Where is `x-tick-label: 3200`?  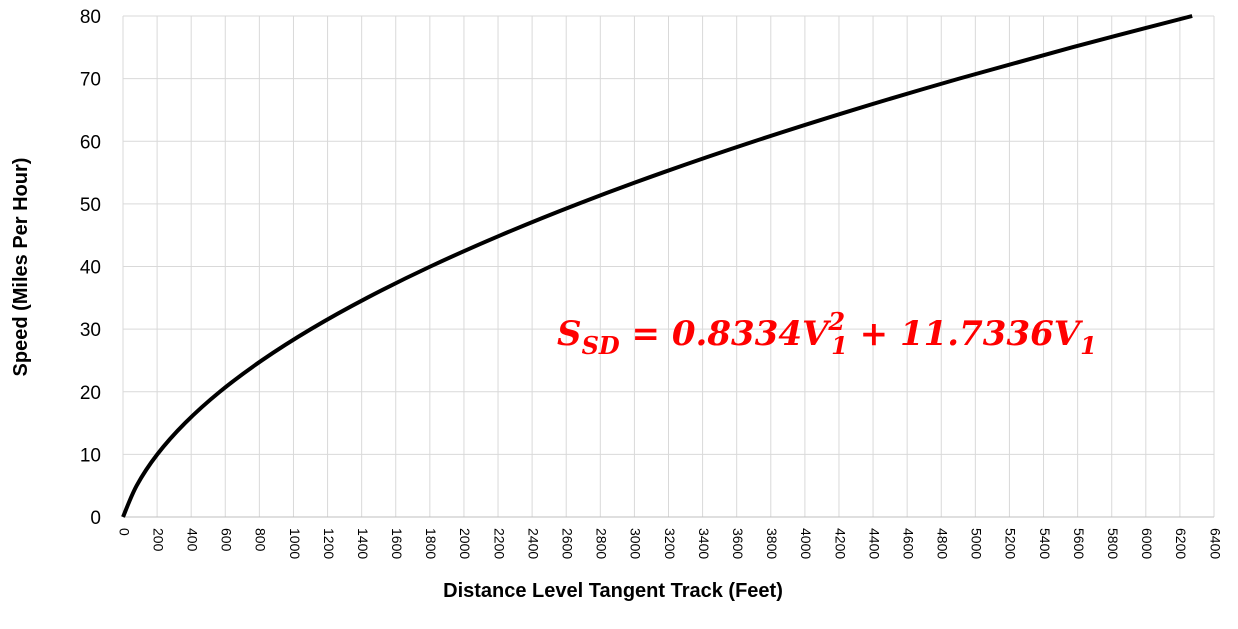 x-tick-label: 3200 is located at coordinates (670, 543).